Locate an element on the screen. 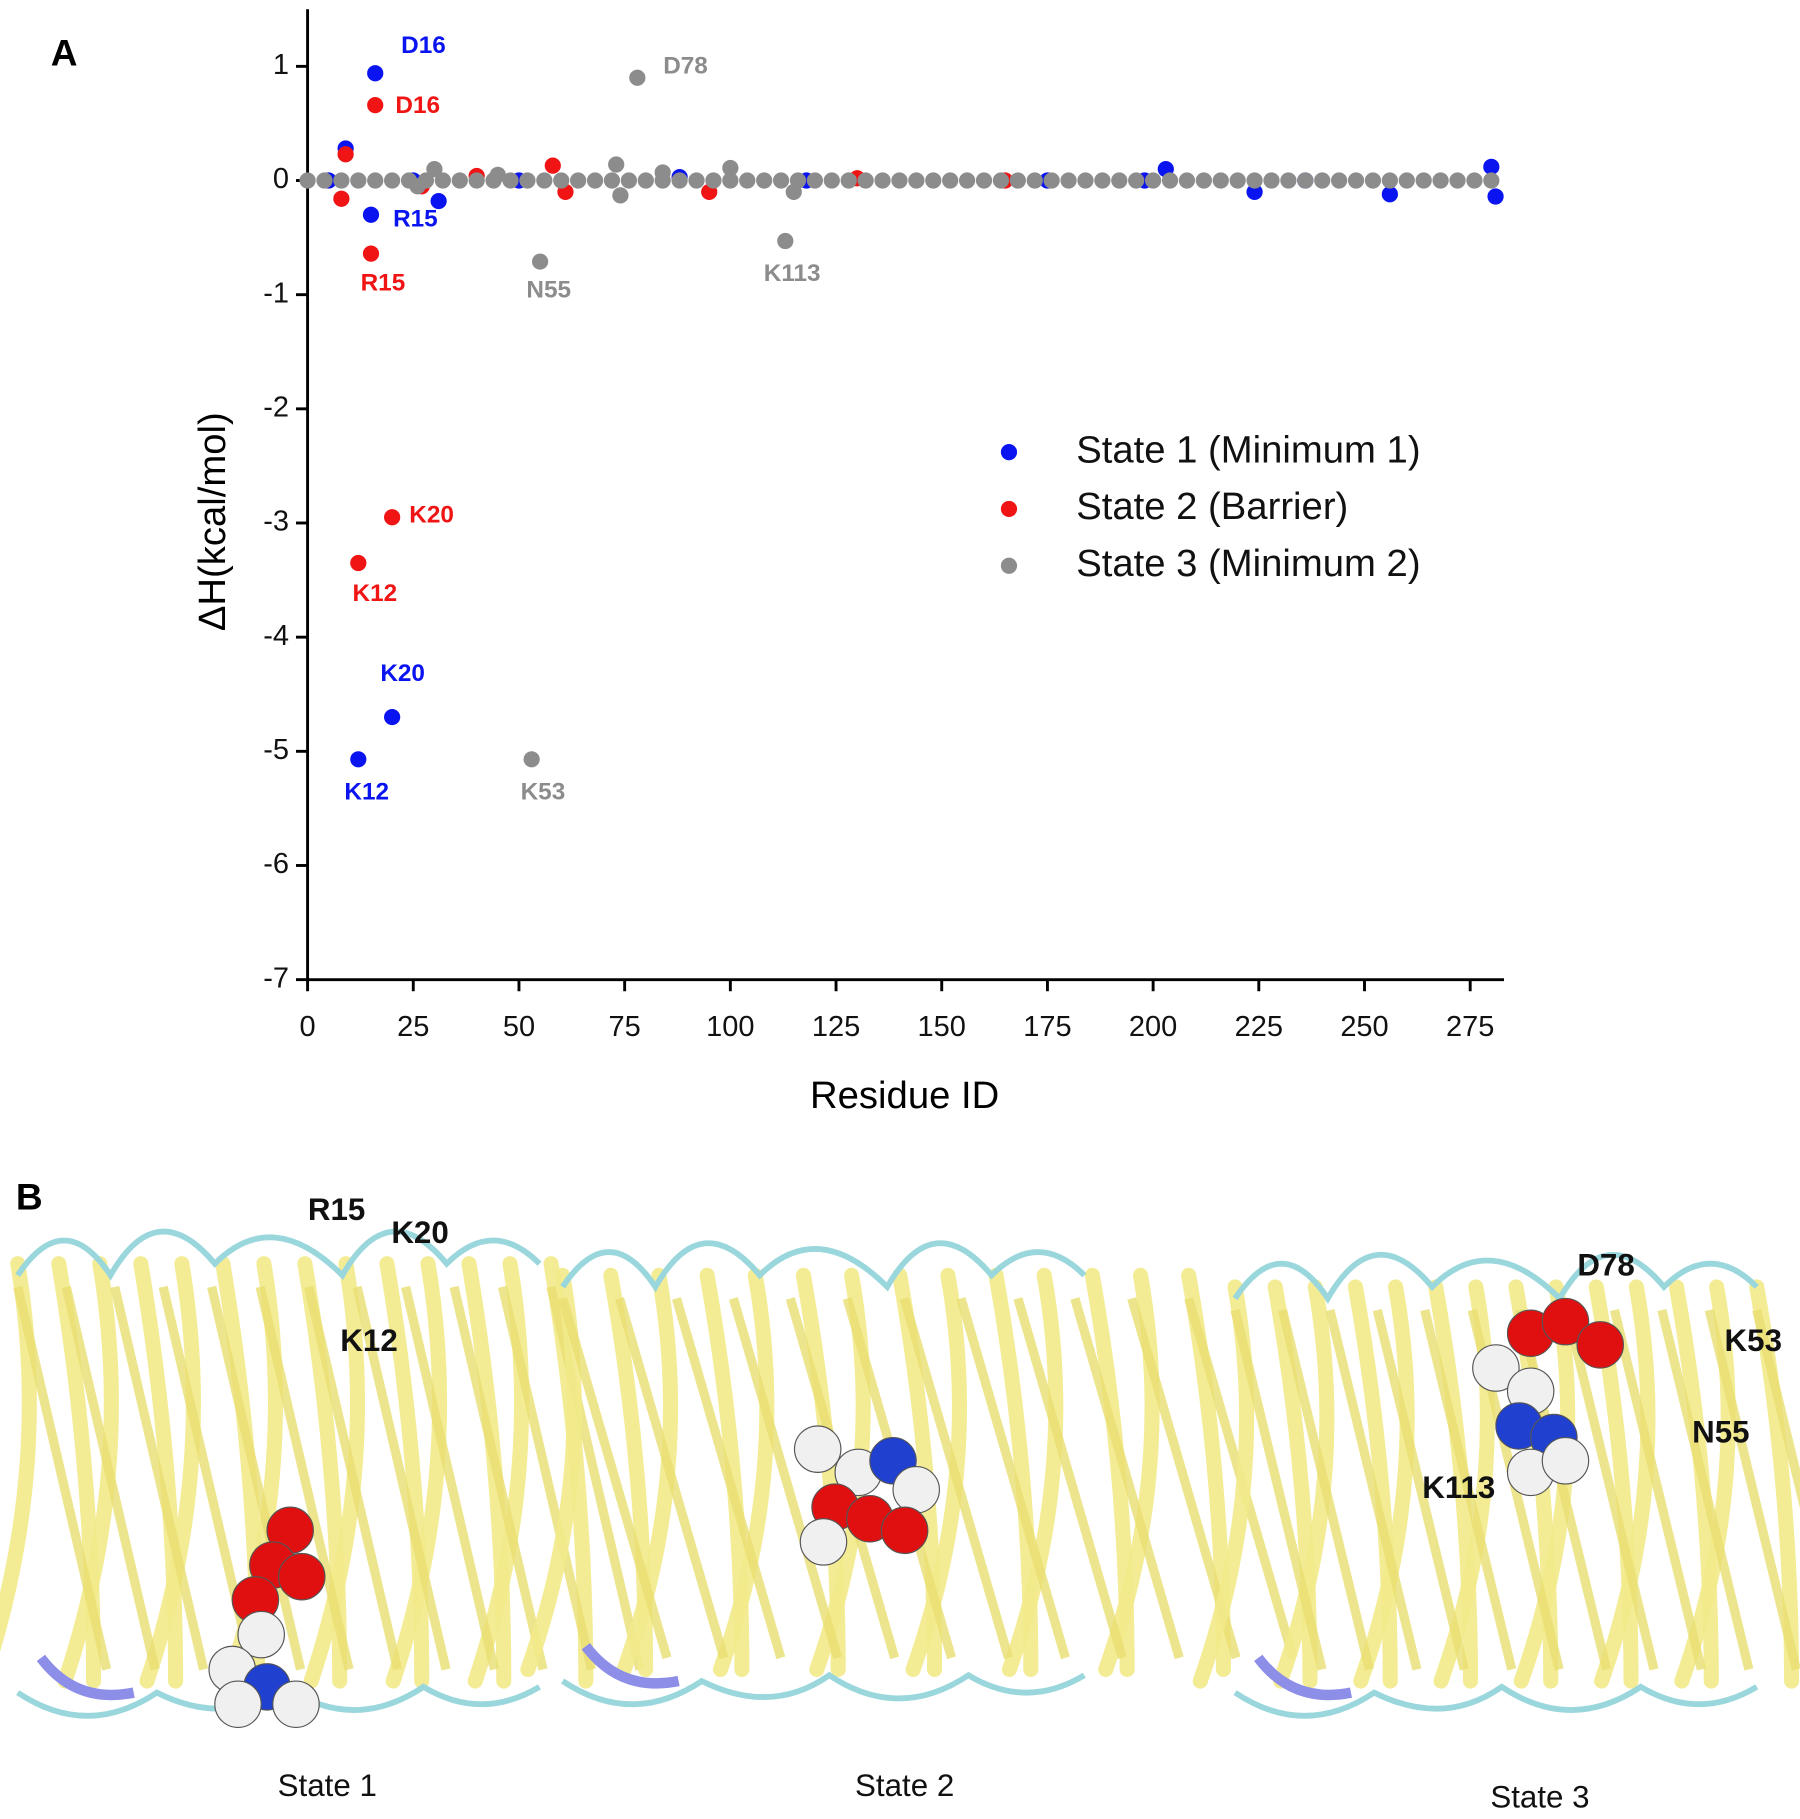  state-label: State 3 is located at coordinates (1539, 1797).